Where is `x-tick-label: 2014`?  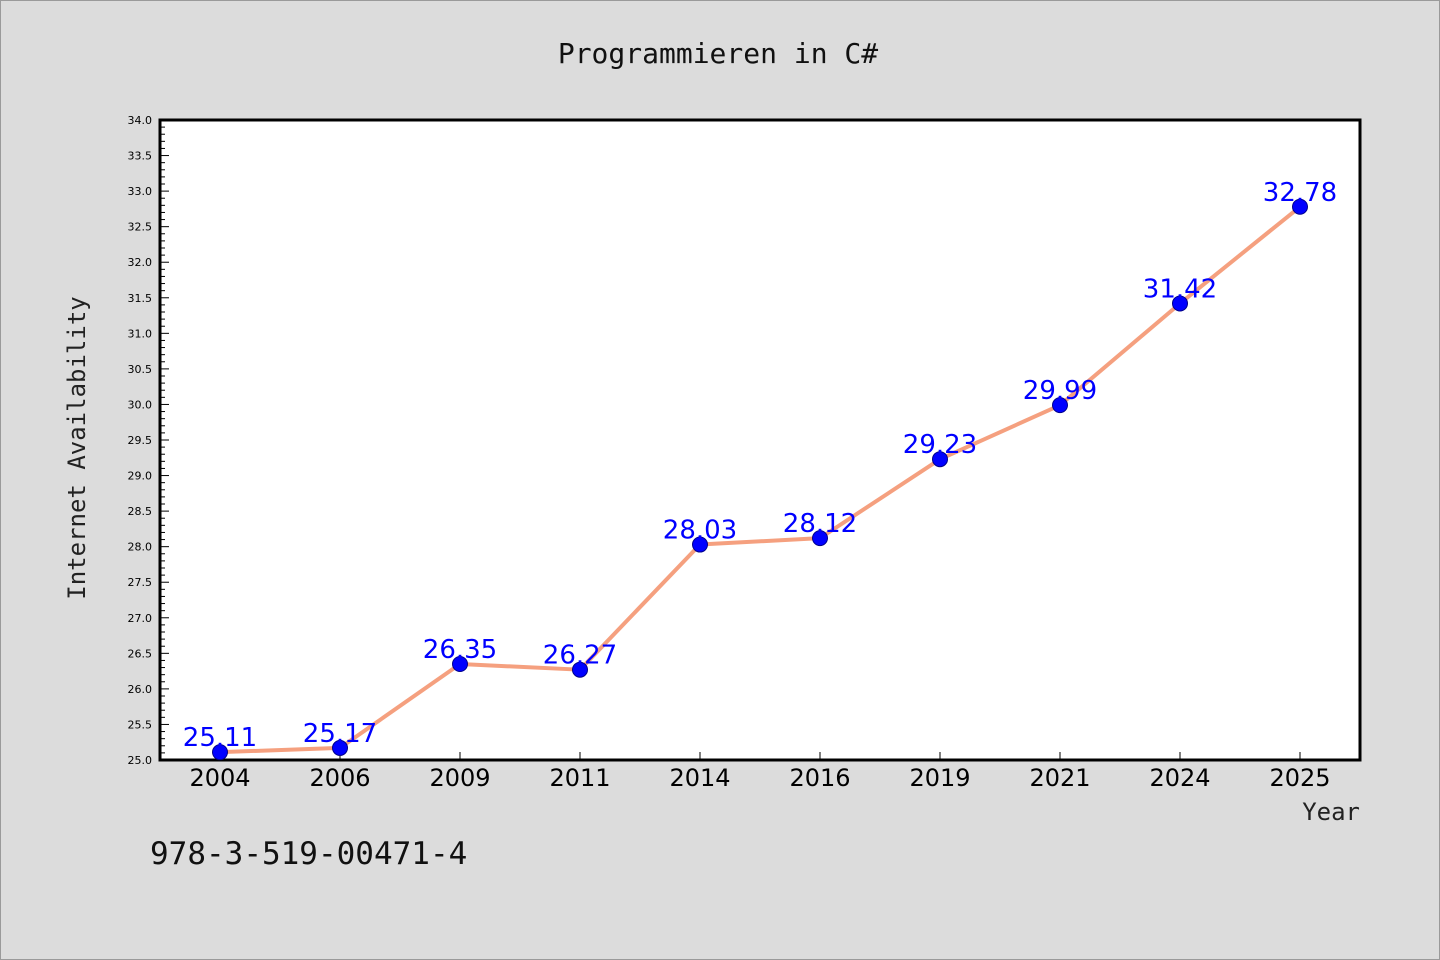
x-tick-label: 2014 is located at coordinates (699, 778).